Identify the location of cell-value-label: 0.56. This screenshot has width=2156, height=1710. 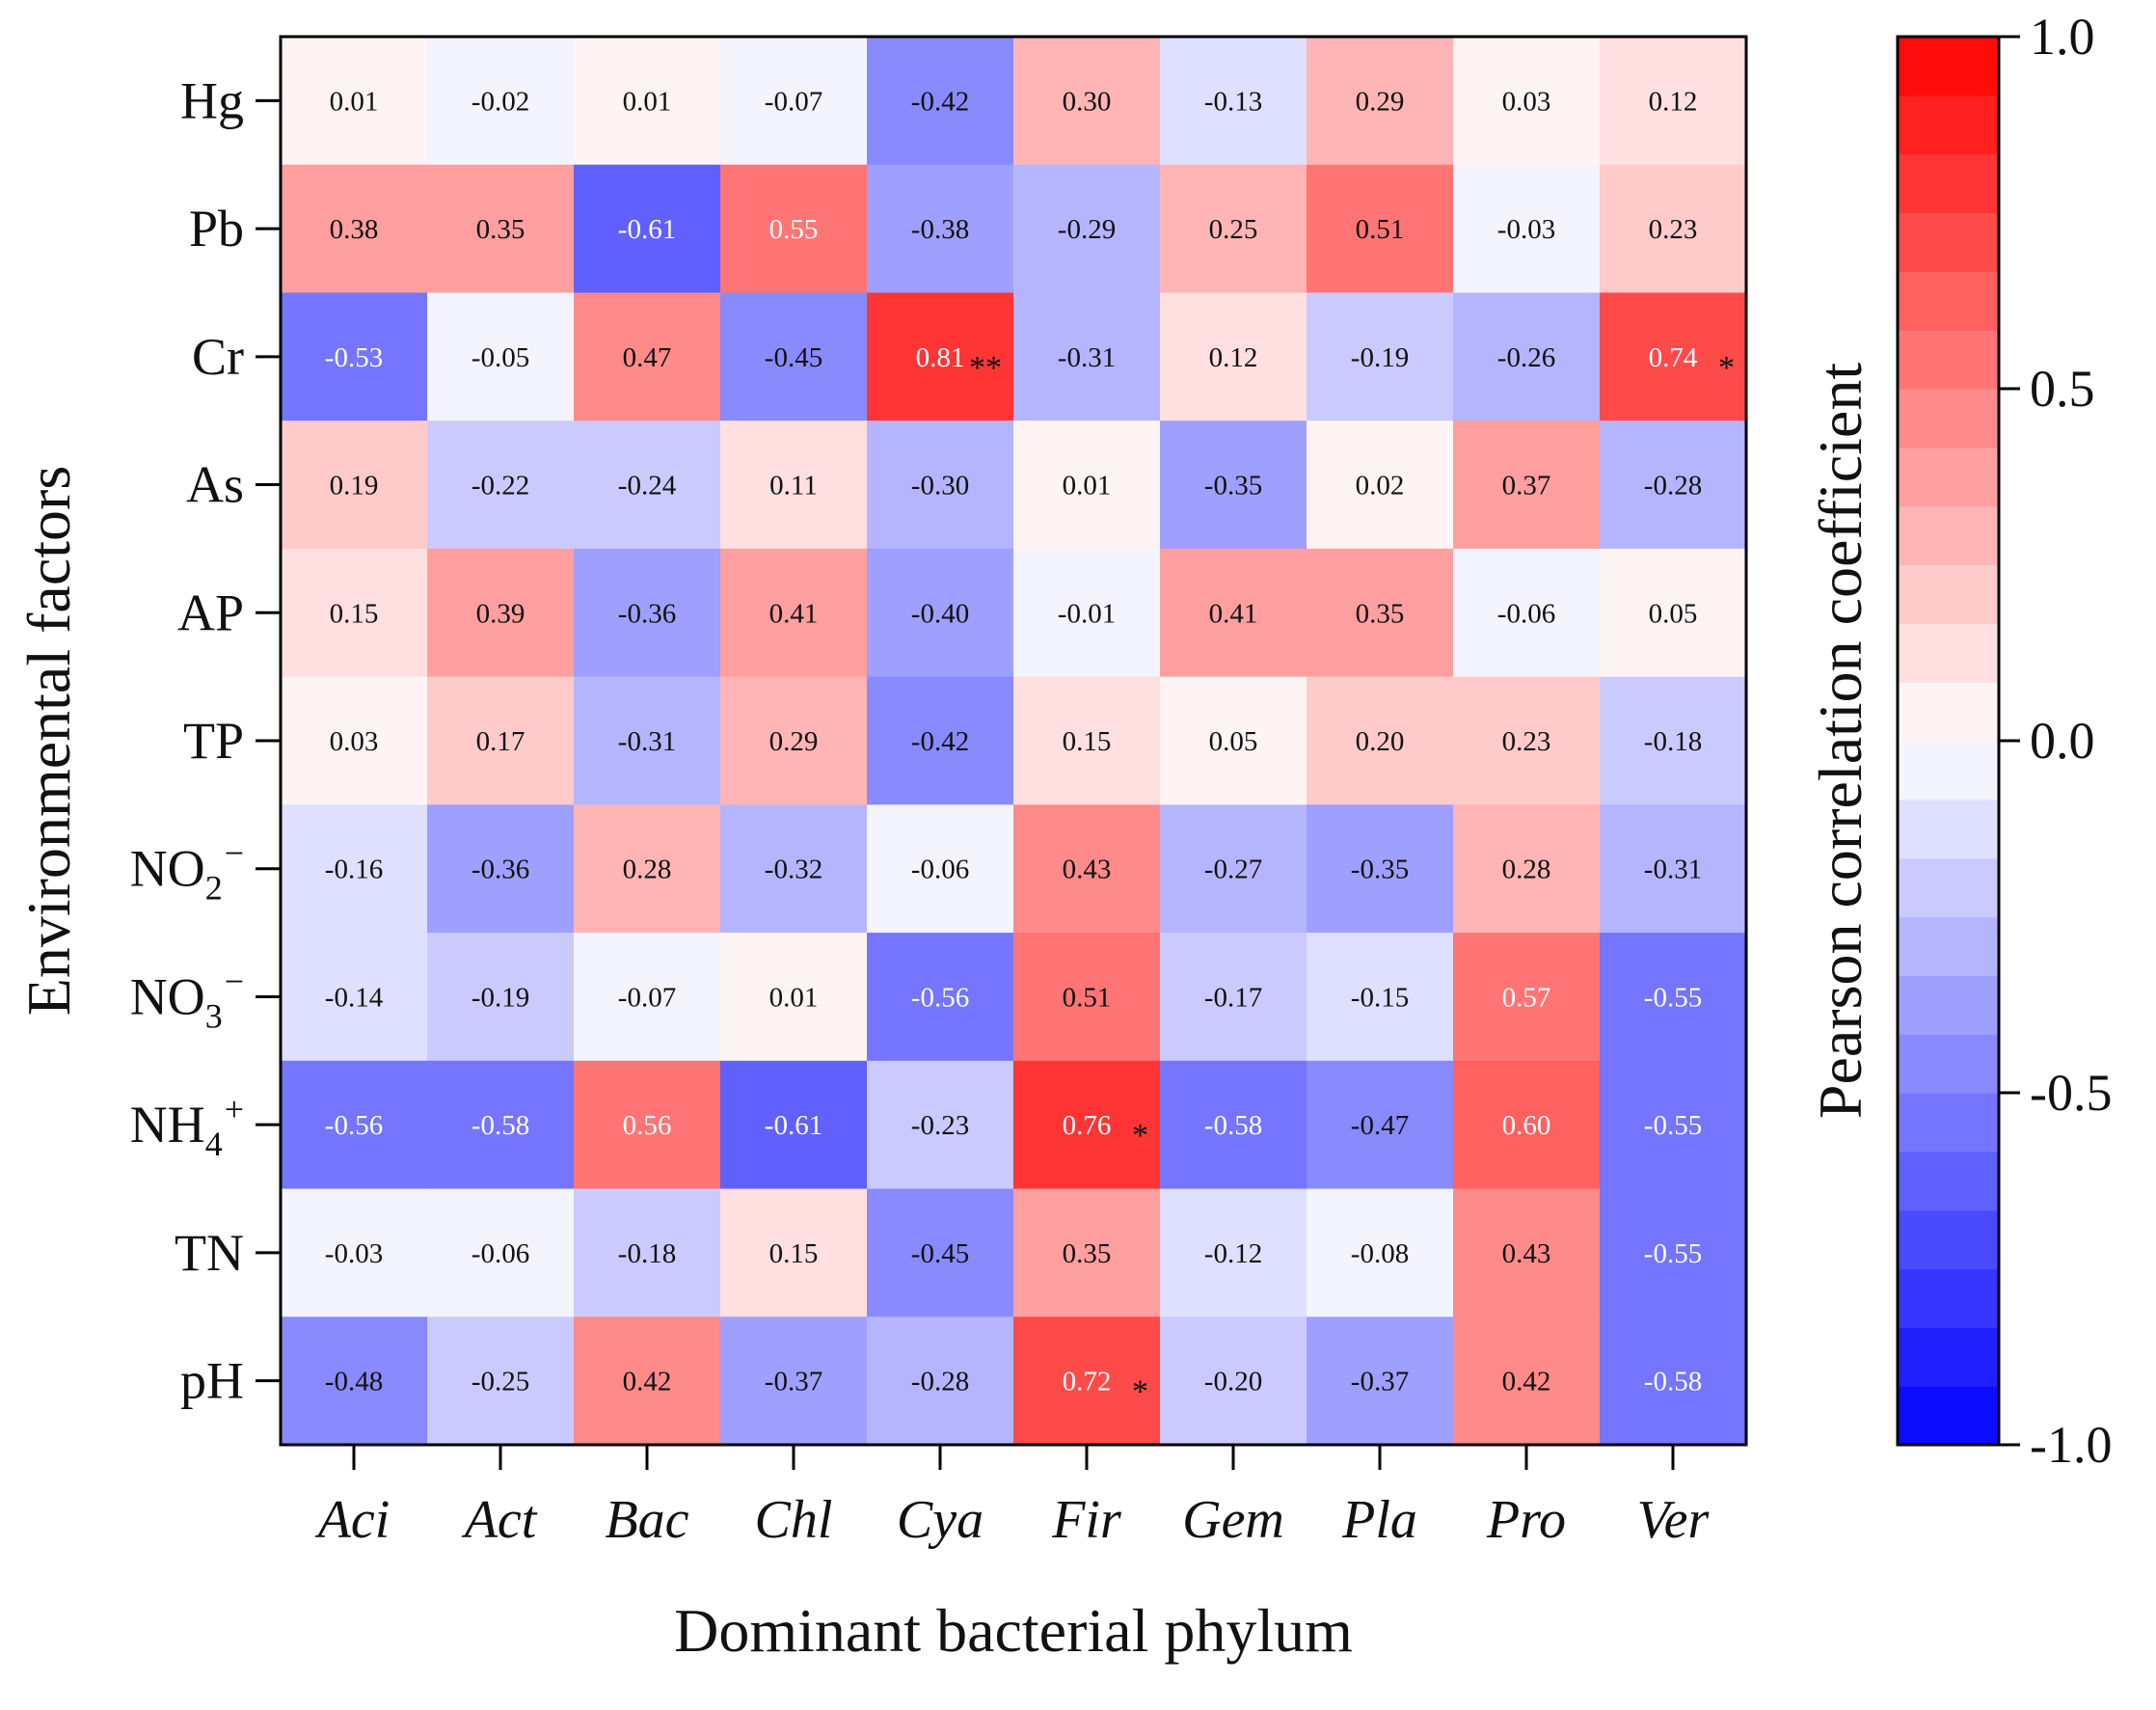
(647, 1125).